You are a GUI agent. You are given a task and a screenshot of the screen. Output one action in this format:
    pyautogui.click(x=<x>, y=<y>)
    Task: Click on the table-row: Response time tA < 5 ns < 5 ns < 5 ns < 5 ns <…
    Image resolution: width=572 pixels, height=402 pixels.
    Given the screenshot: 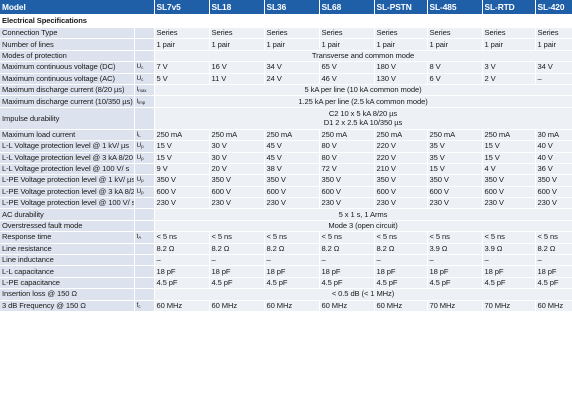 What is the action you would take?
    pyautogui.click(x=286, y=237)
    